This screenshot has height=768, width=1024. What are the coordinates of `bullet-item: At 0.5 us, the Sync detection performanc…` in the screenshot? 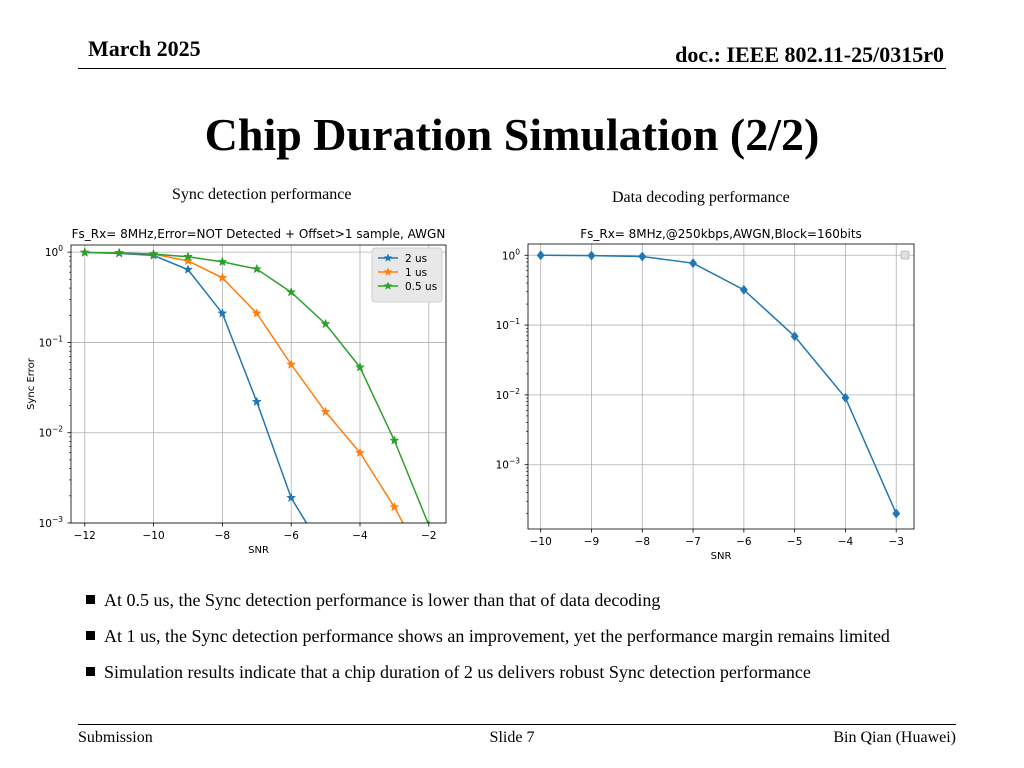 It's located at (516, 600).